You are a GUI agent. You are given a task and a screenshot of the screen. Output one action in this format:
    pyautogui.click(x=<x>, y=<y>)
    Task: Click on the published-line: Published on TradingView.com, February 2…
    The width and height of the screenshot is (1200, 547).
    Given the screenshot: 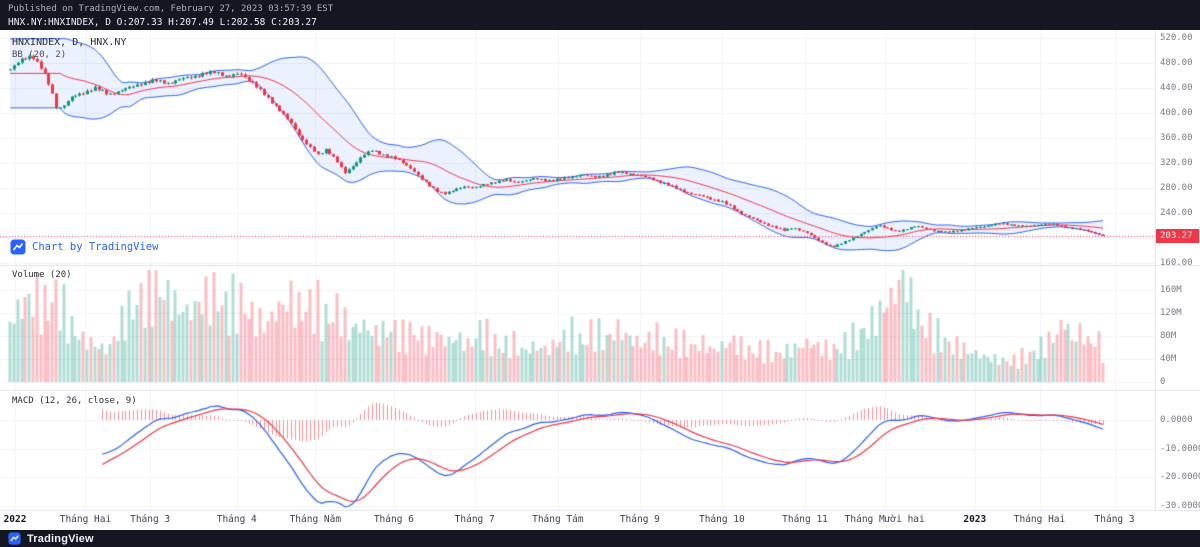 What is the action you would take?
    pyautogui.click(x=171, y=9)
    